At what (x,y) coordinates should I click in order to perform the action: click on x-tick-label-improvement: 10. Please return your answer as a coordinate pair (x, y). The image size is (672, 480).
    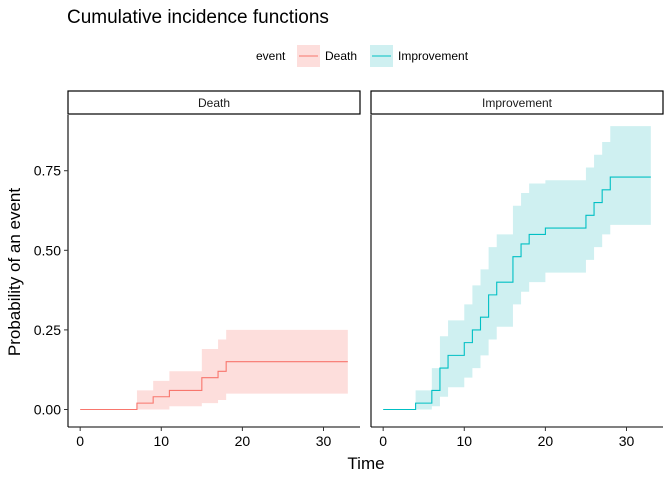
    Looking at the image, I should click on (464, 441).